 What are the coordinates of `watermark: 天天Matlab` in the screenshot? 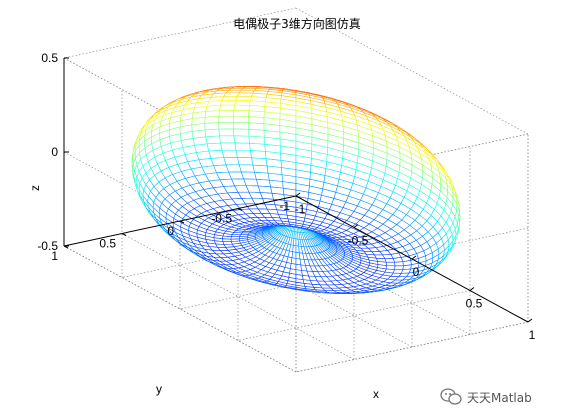 It's located at (486, 397).